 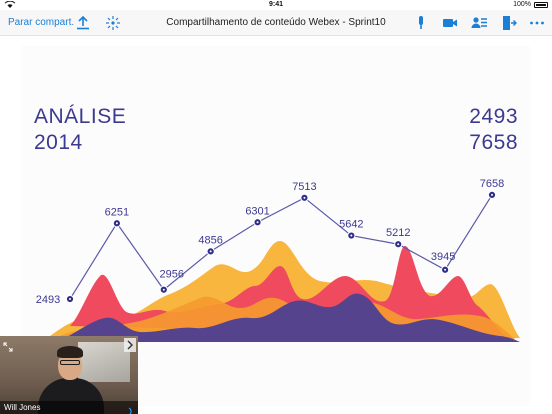 What do you see at coordinates (443, 257) in the screenshot?
I see `value-label: 3945` at bounding box center [443, 257].